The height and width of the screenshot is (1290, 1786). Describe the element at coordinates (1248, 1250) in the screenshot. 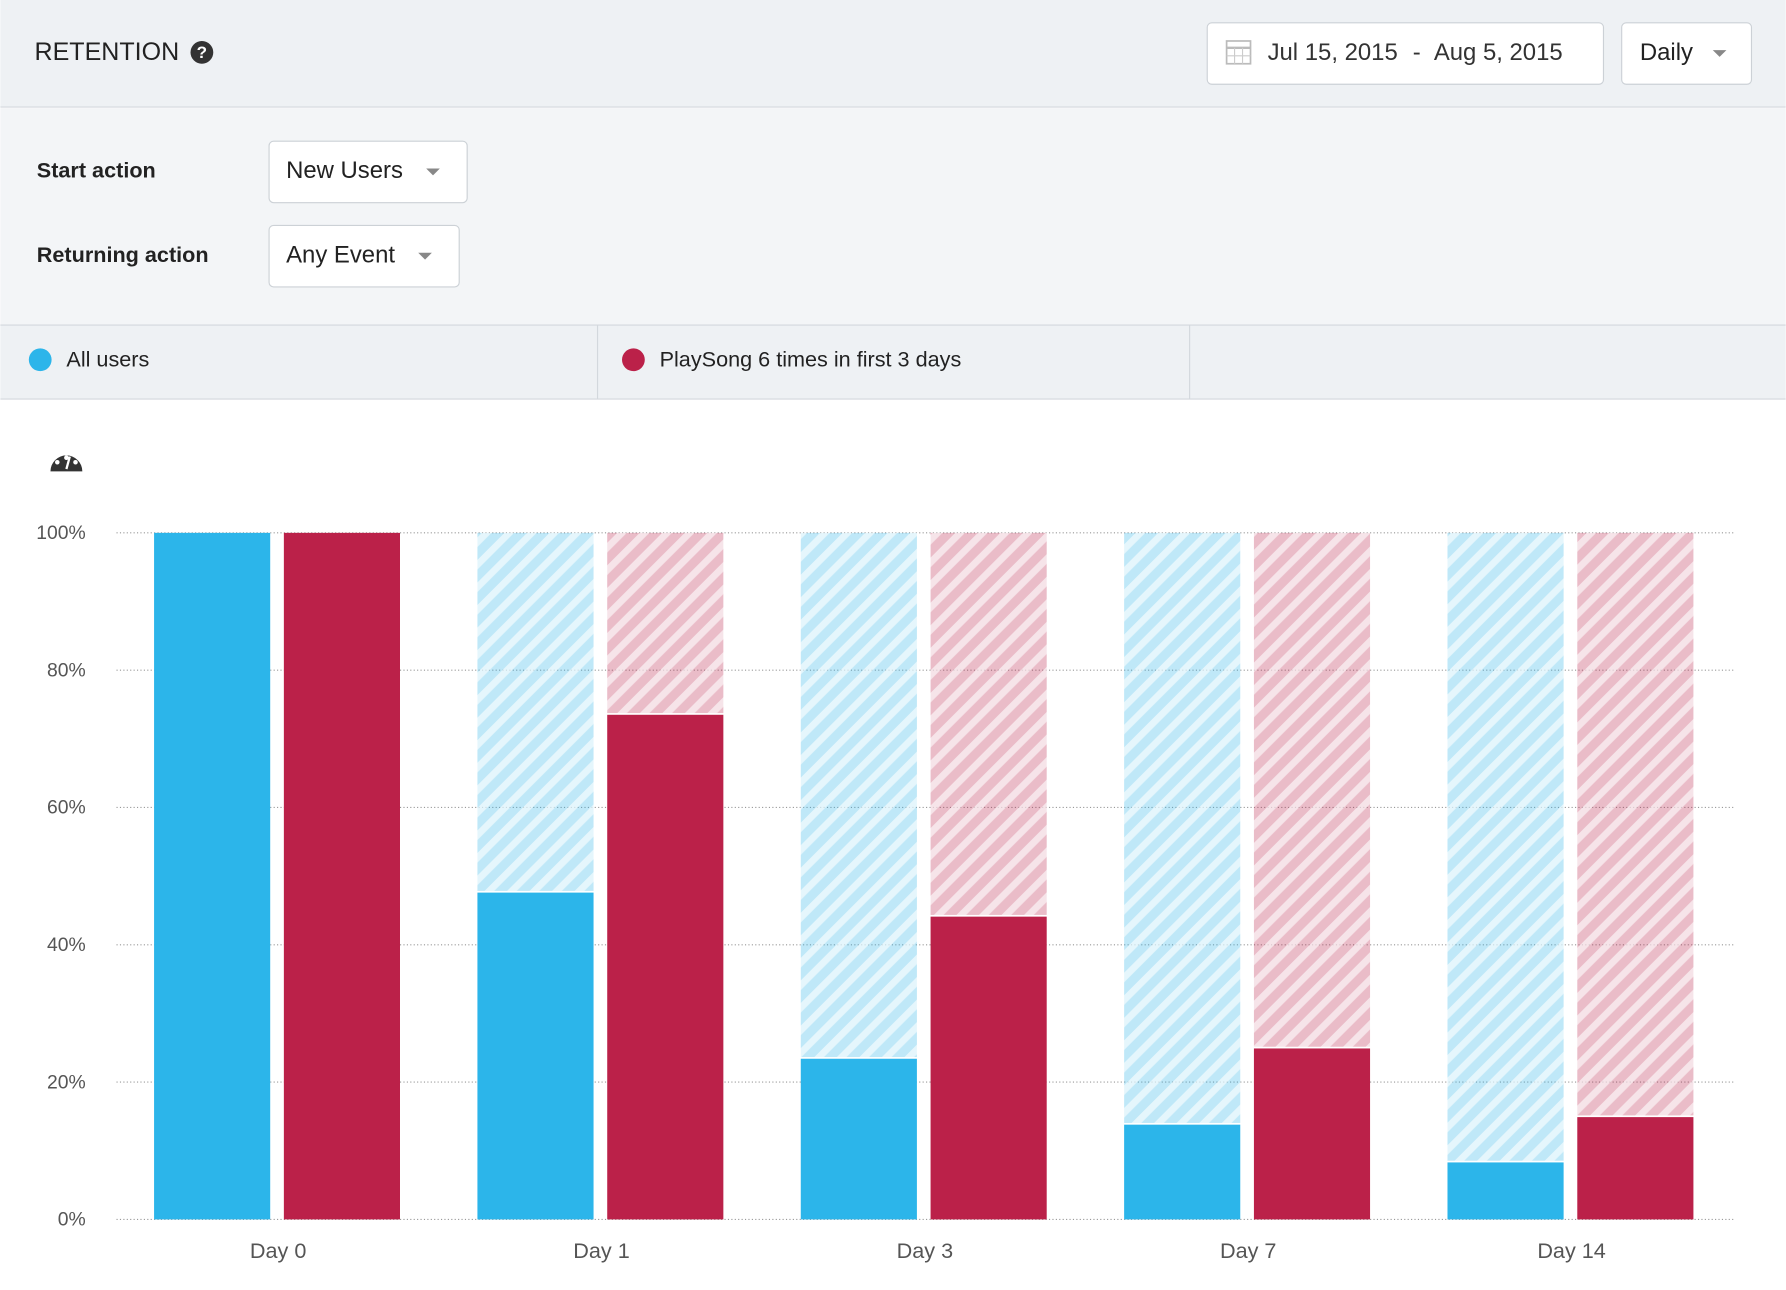

I see `x-tick-label: Day 7` at that location.